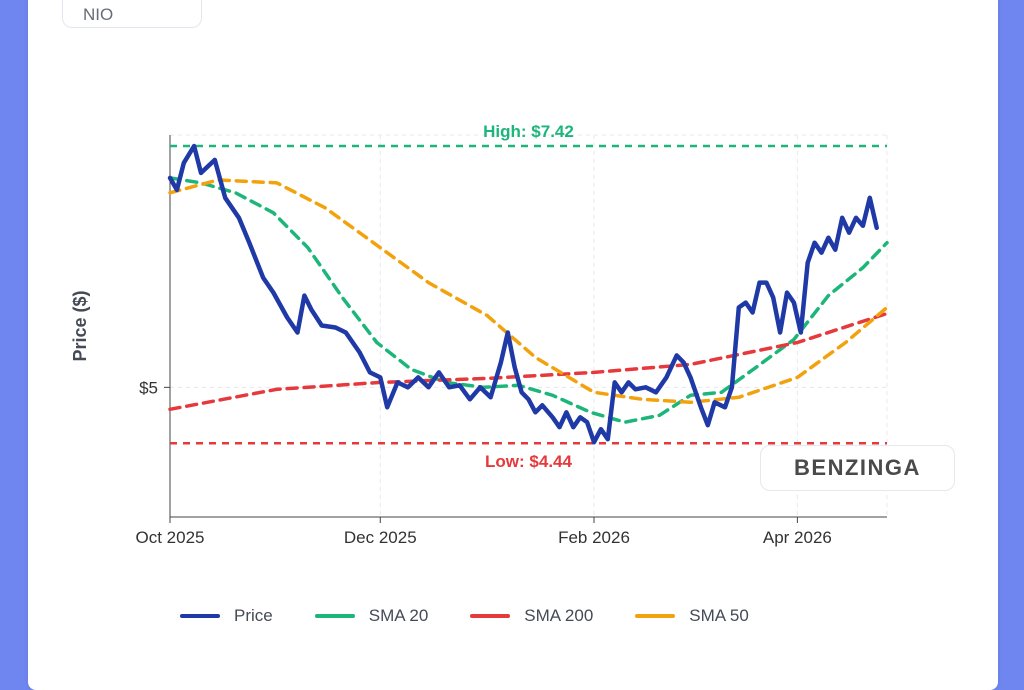 Image resolution: width=1024 pixels, height=690 pixels. I want to click on x-tick-label: Dec 2025, so click(380, 537).